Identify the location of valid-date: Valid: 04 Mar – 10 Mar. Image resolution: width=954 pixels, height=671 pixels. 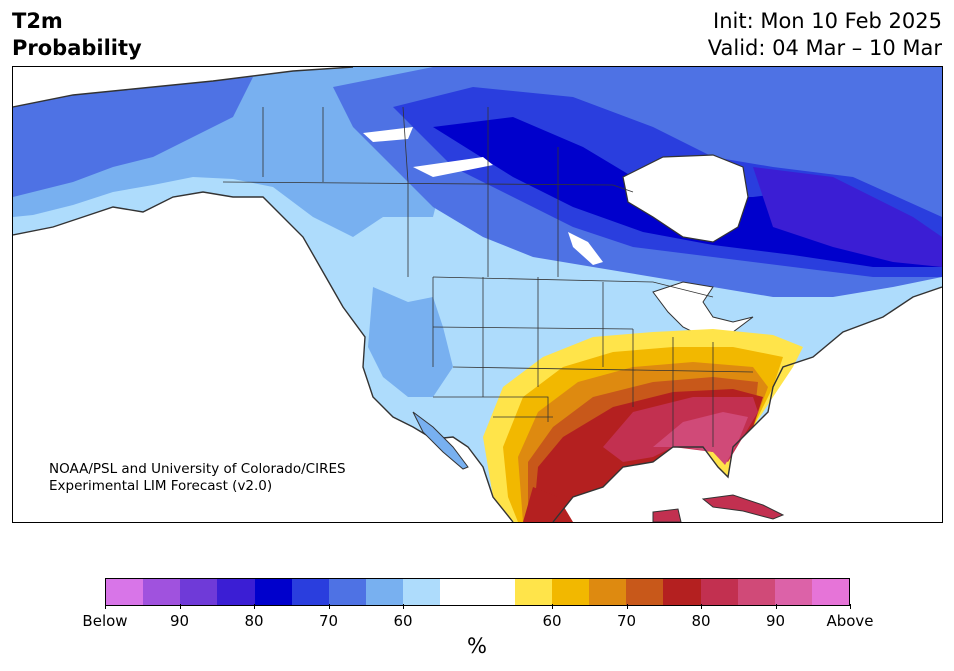
(824, 48).